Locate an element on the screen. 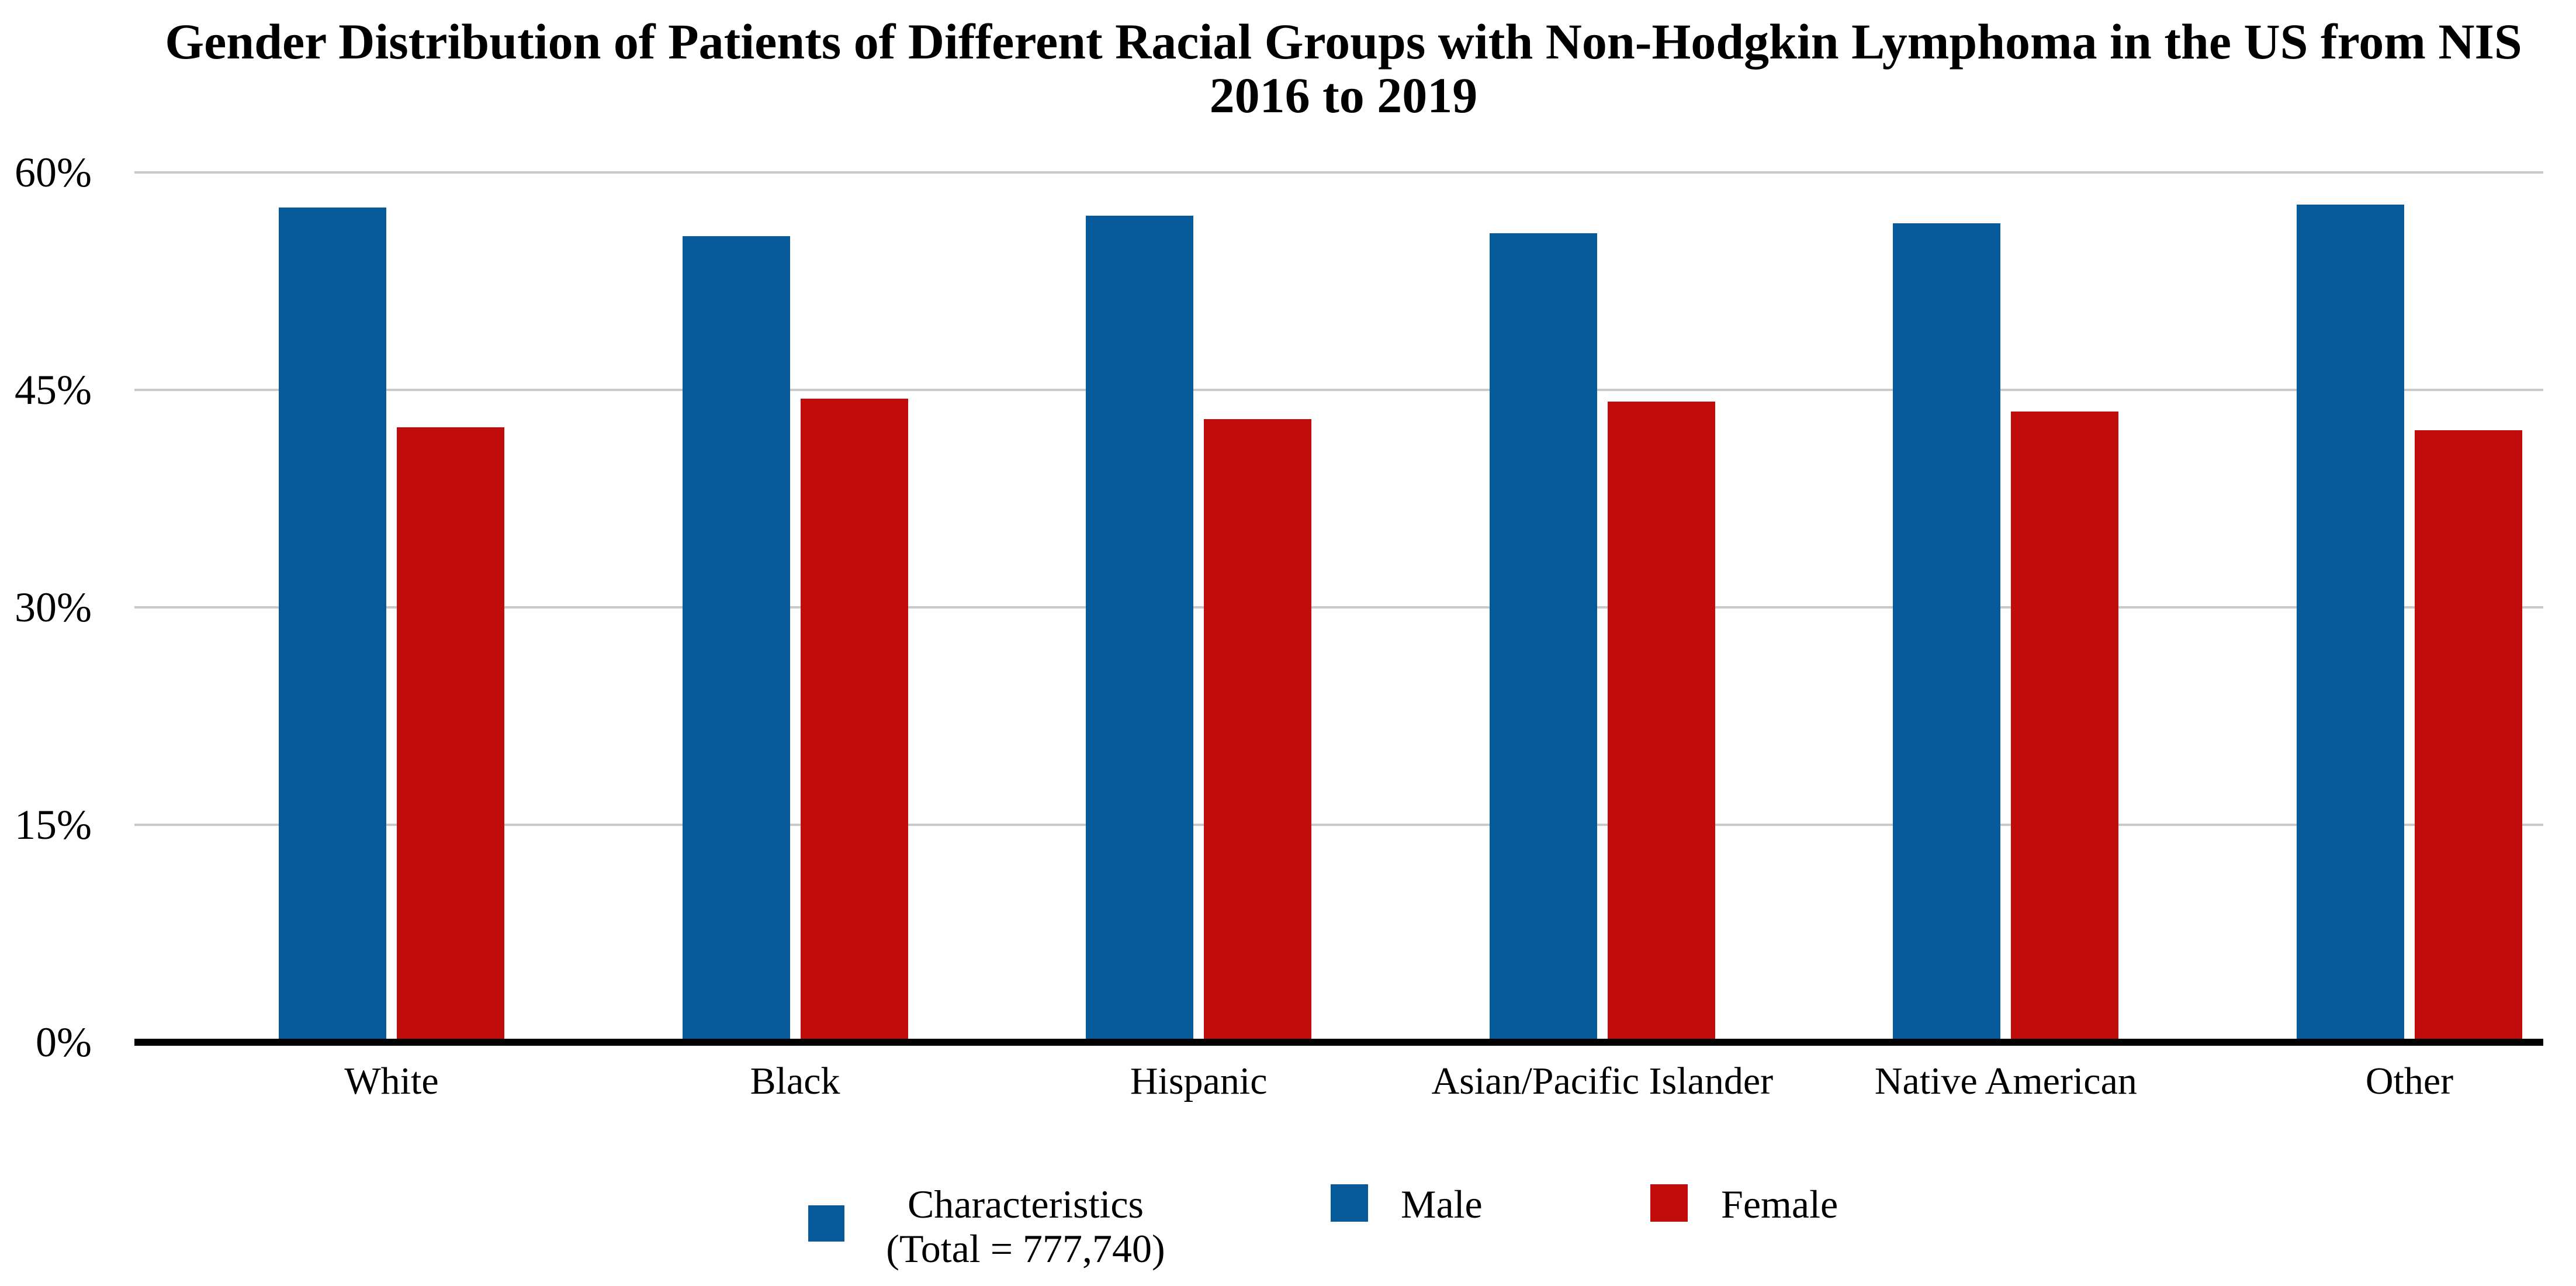 The image size is (2576, 1286). y-tick-label-15pct: 15% is located at coordinates (53, 825).